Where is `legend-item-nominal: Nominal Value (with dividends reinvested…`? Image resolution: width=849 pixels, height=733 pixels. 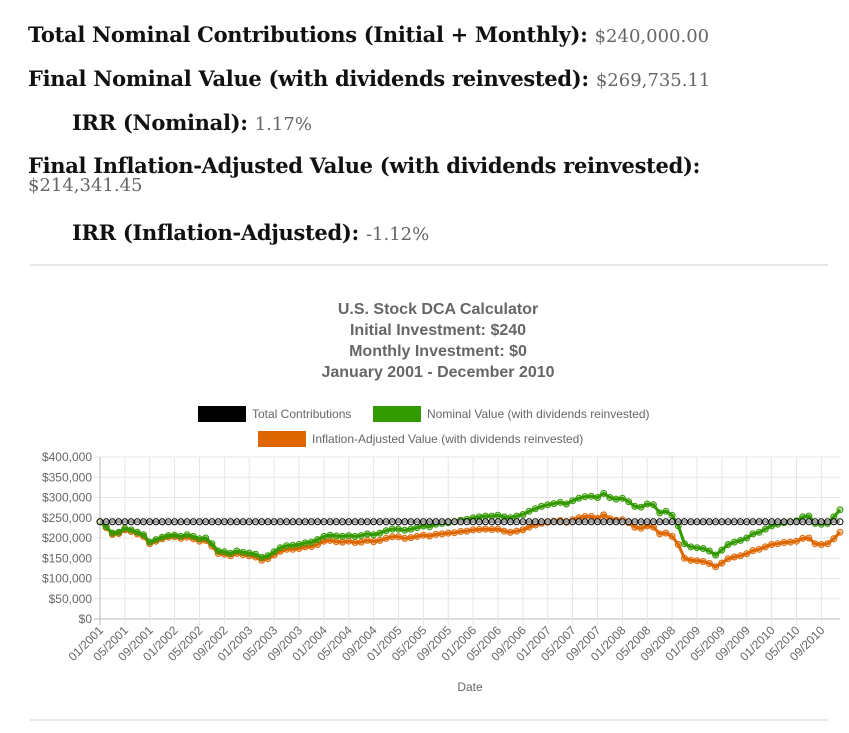
legend-item-nominal: Nominal Value (with dividends reinvested… is located at coordinates (511, 414).